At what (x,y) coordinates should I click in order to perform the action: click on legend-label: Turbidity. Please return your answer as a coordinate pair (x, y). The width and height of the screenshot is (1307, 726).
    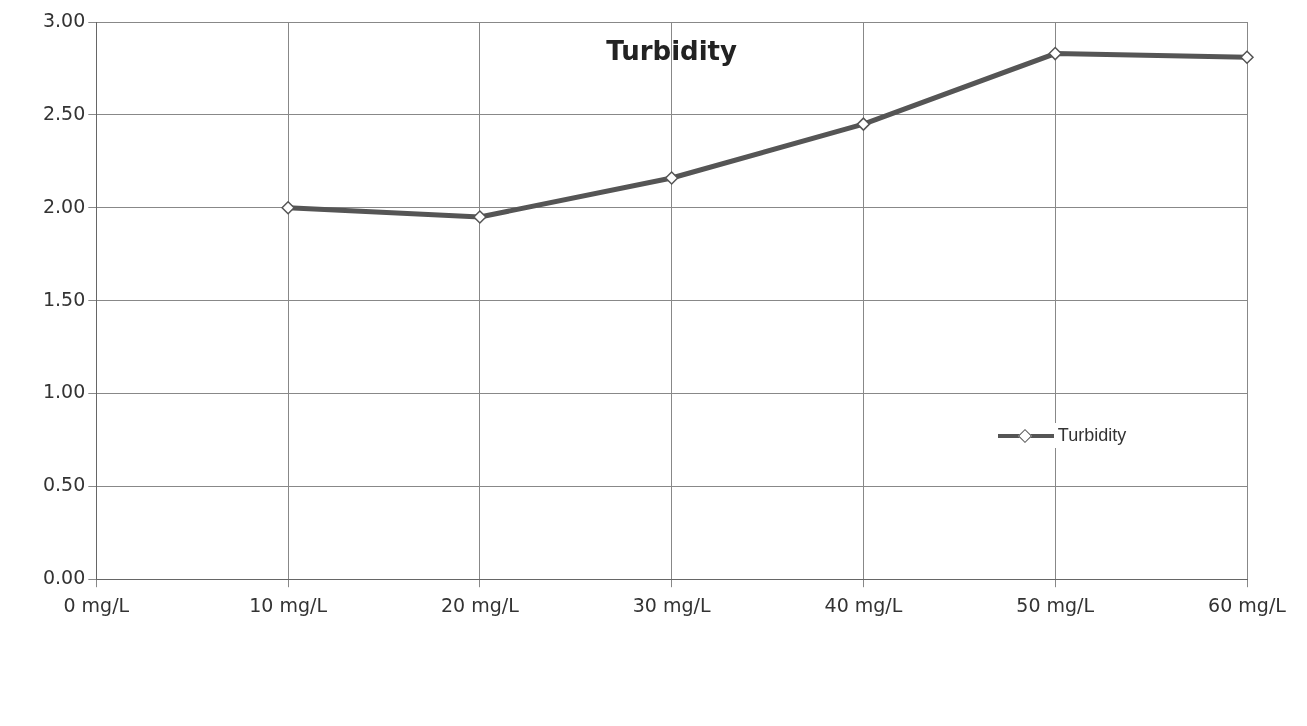
    Looking at the image, I should click on (1092, 436).